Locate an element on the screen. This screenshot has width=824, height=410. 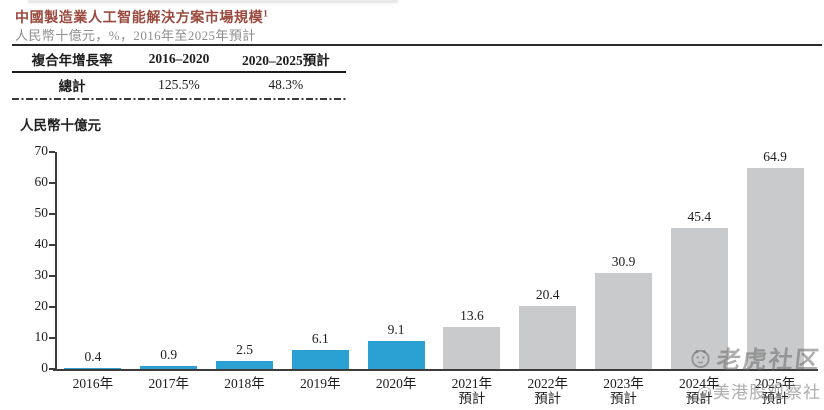
bar-value-label: 2.5 is located at coordinates (244, 350).